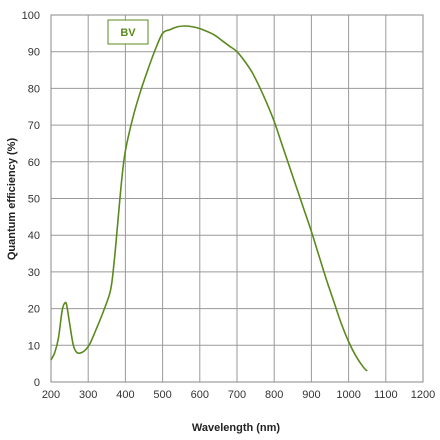 The width and height of the screenshot is (440, 440). I want to click on x-tick-label: 900, so click(311, 395).